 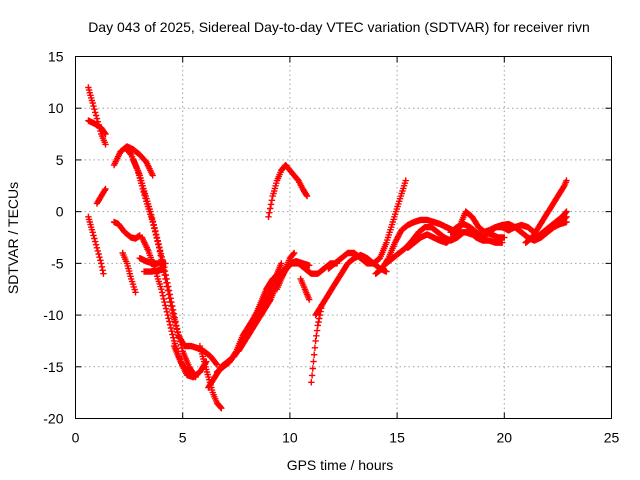 What do you see at coordinates (612, 438) in the screenshot?
I see `x-tick-label: 25` at bounding box center [612, 438].